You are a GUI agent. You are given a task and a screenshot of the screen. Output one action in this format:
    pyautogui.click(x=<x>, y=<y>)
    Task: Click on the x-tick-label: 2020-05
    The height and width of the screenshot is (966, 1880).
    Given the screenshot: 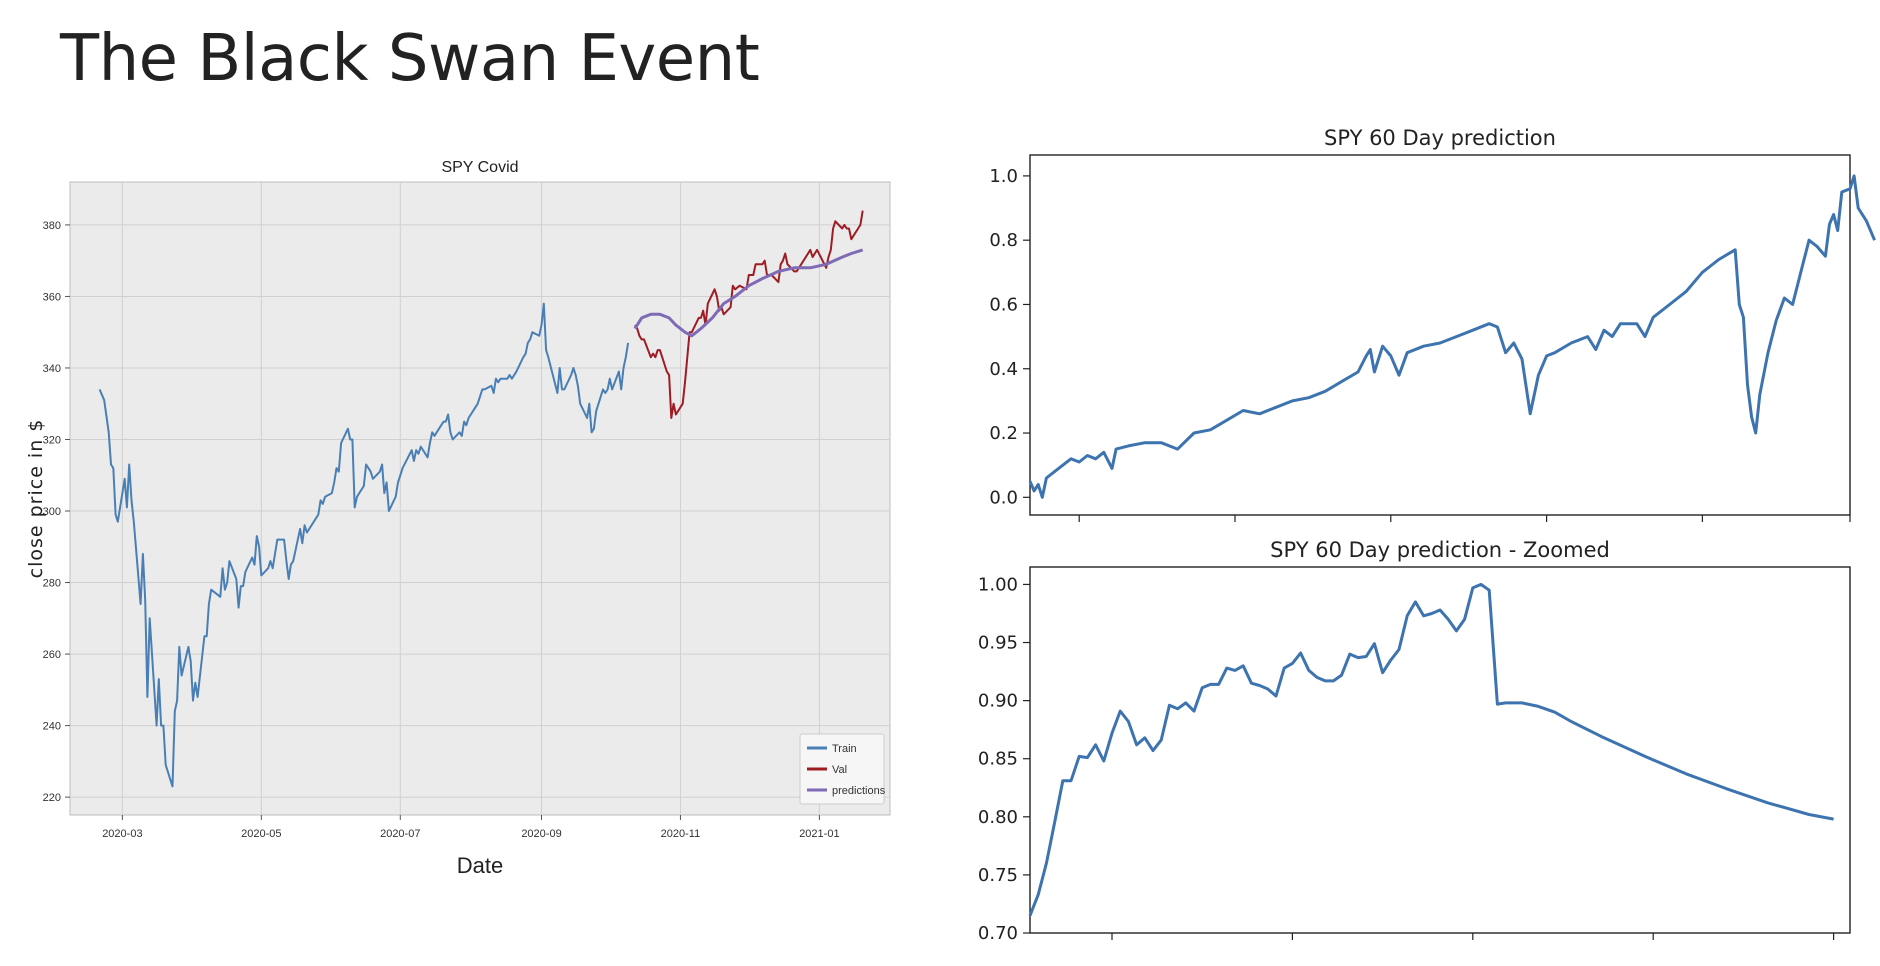 What is the action you would take?
    pyautogui.click(x=261, y=834)
    